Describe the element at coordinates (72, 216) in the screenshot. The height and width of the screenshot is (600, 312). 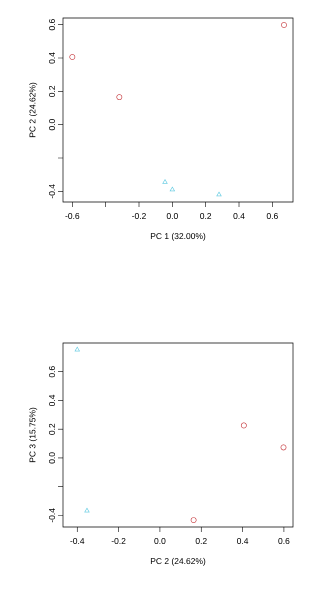
I see `x-tick-label: -0.6` at that location.